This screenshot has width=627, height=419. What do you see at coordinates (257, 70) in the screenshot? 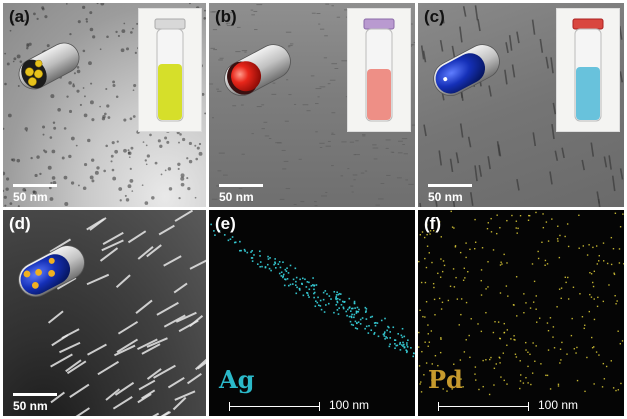
I see `nanotube-icon-b` at bounding box center [257, 70].